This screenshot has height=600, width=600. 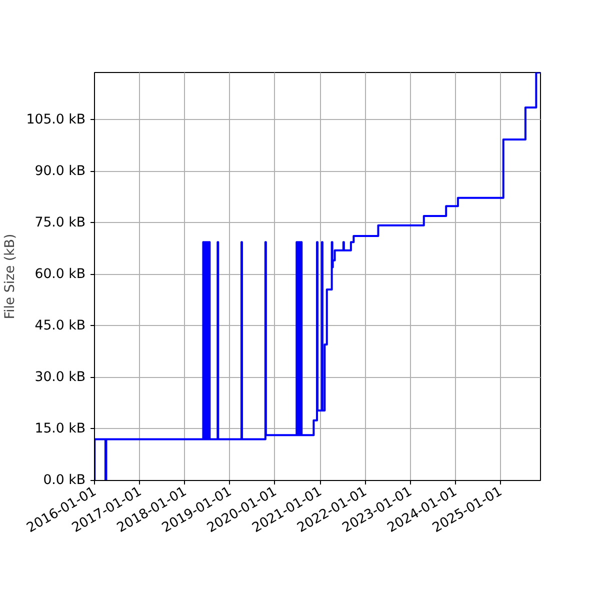 What do you see at coordinates (60, 377) in the screenshot?
I see `y-tick-label: 30.0 kB` at bounding box center [60, 377].